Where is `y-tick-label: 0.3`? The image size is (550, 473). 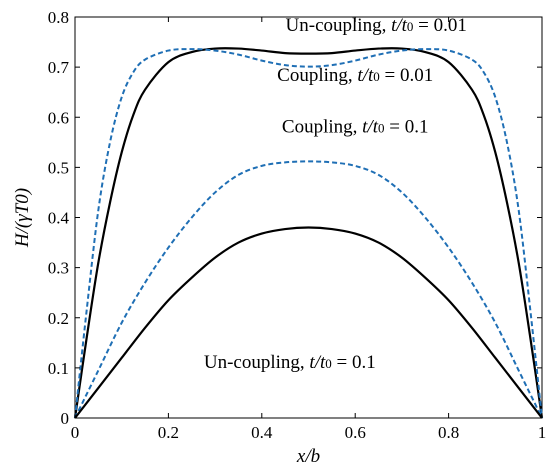 y-tick-label: 0.3 is located at coordinates (58, 268).